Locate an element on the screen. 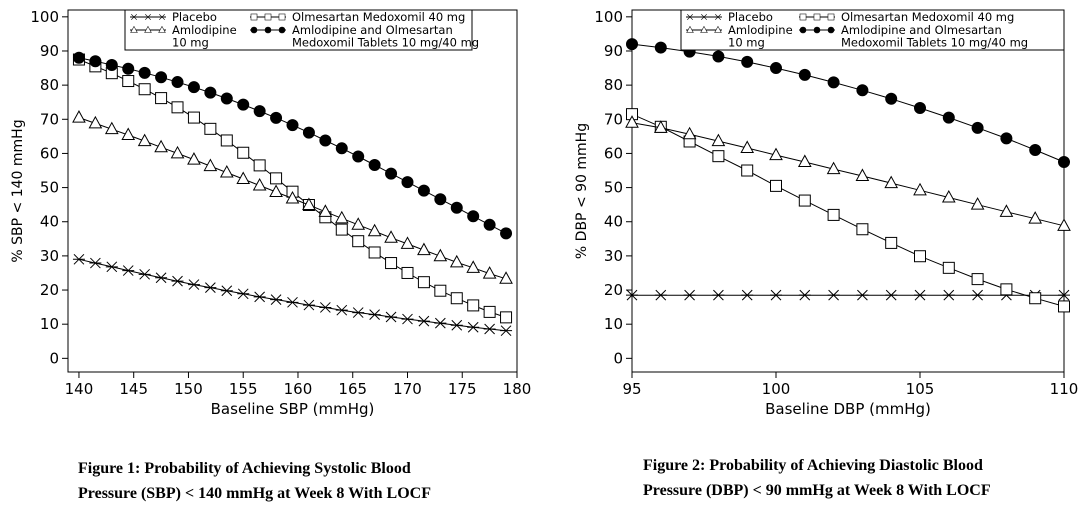 The width and height of the screenshot is (1079, 507). fig1-y-tick-label: 30 is located at coordinates (49, 256).